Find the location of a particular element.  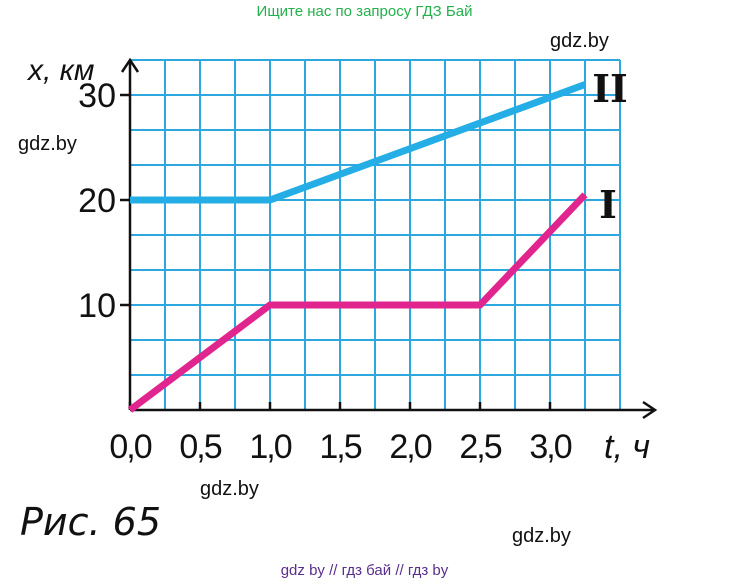

x-tick-label: 0,0 is located at coordinates (130, 447).